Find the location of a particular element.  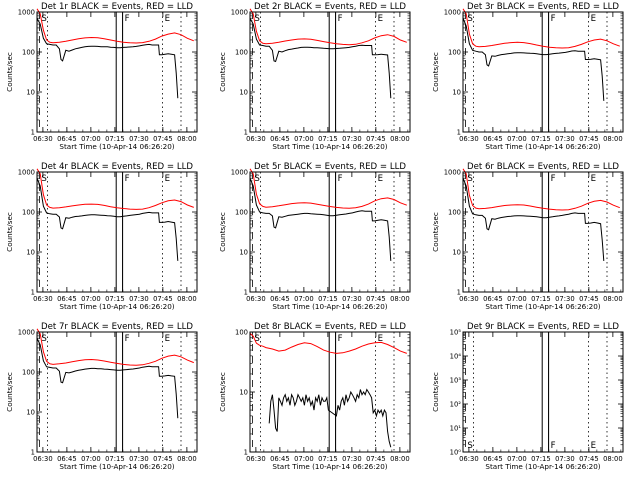

panel-title: Det 4r BLACK = Events, RED = LLD is located at coordinates (117, 167).